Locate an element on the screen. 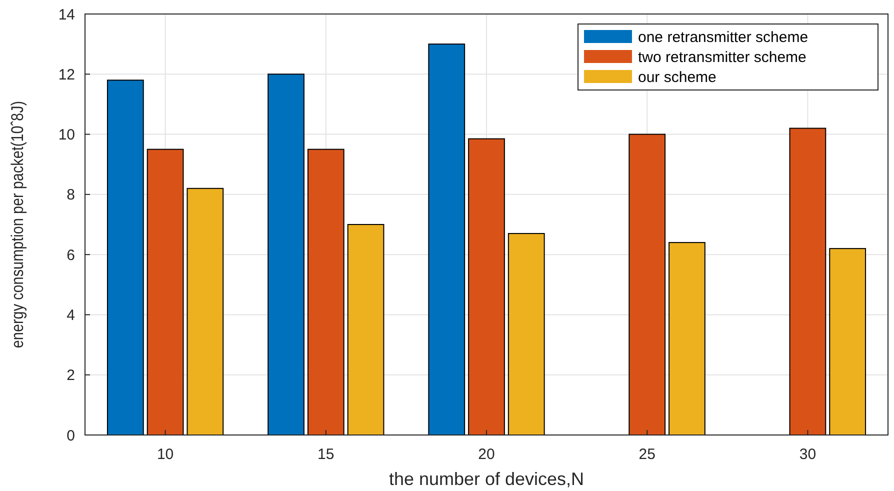 This screenshot has width=894, height=491. y-tick-label: 0 is located at coordinates (70, 435).